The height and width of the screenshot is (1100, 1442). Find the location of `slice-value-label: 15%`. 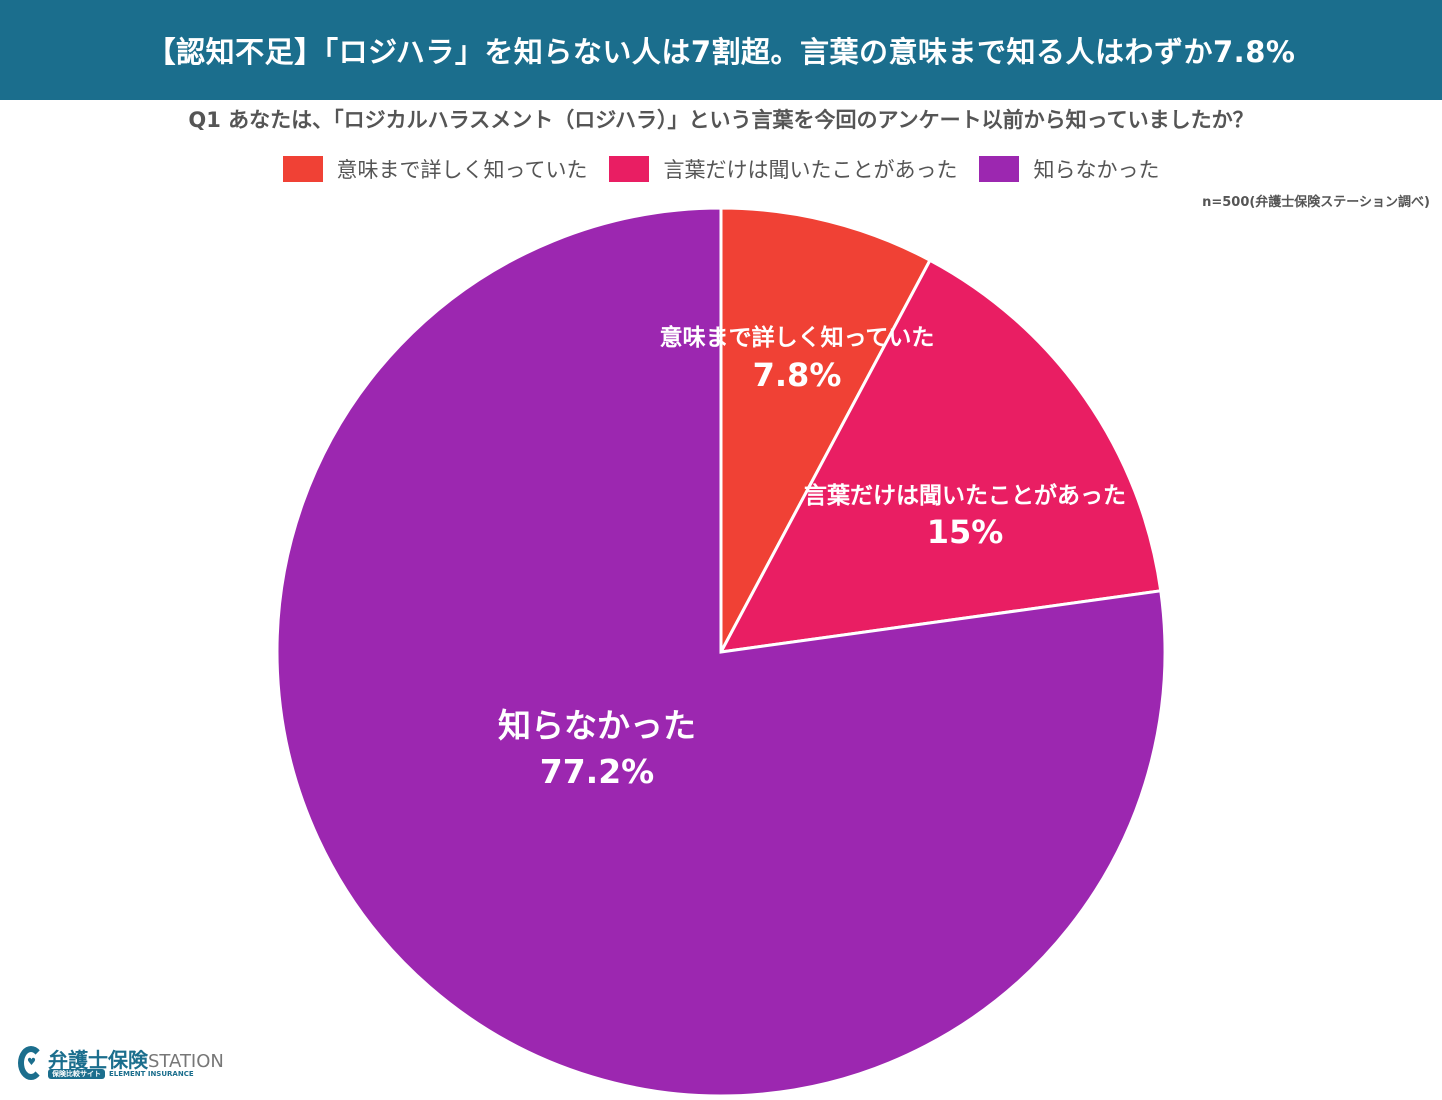

slice-value-label: 15% is located at coordinates (965, 532).